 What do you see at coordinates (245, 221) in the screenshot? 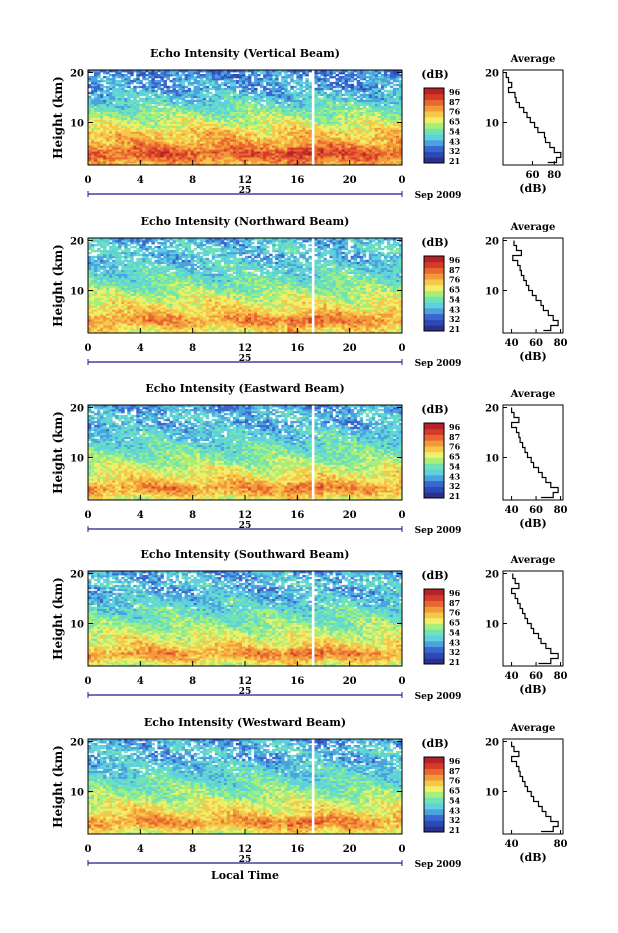
I see `panel-title: Echo Intensity (Northward Beam)` at bounding box center [245, 221].